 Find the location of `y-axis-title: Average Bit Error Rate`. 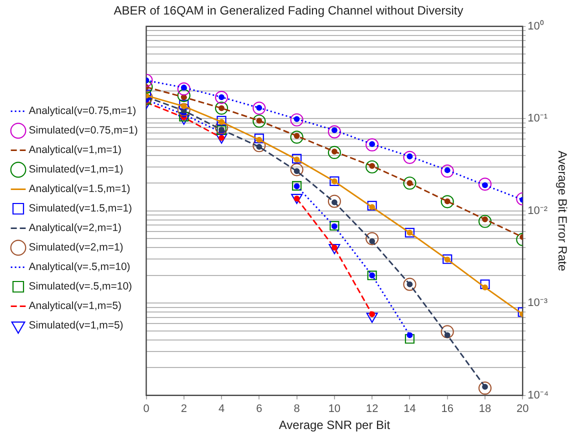

y-axis-title: Average Bit Error Rate is located at coordinates (562, 211).